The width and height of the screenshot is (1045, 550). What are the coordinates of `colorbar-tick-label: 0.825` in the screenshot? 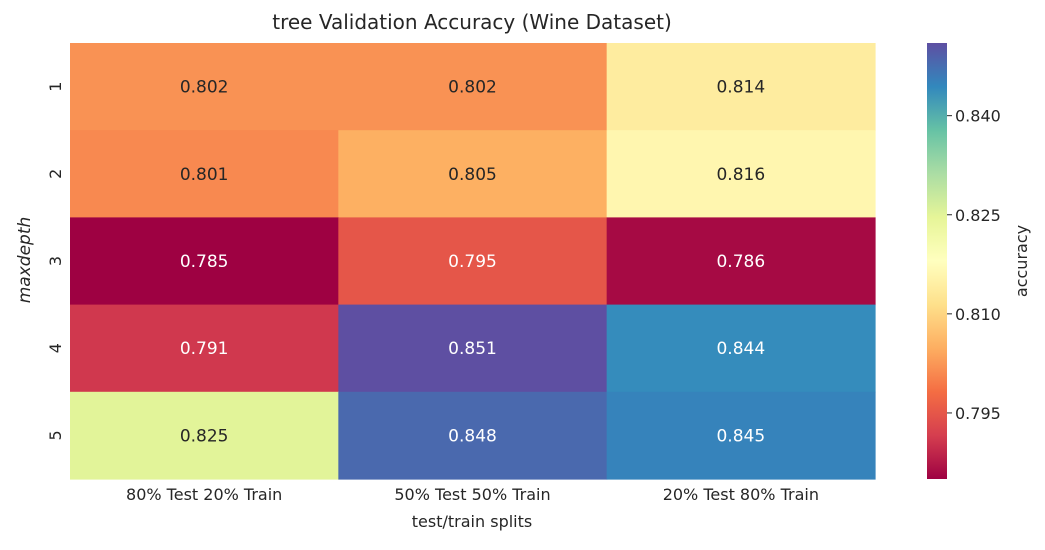 It's located at (978, 215).